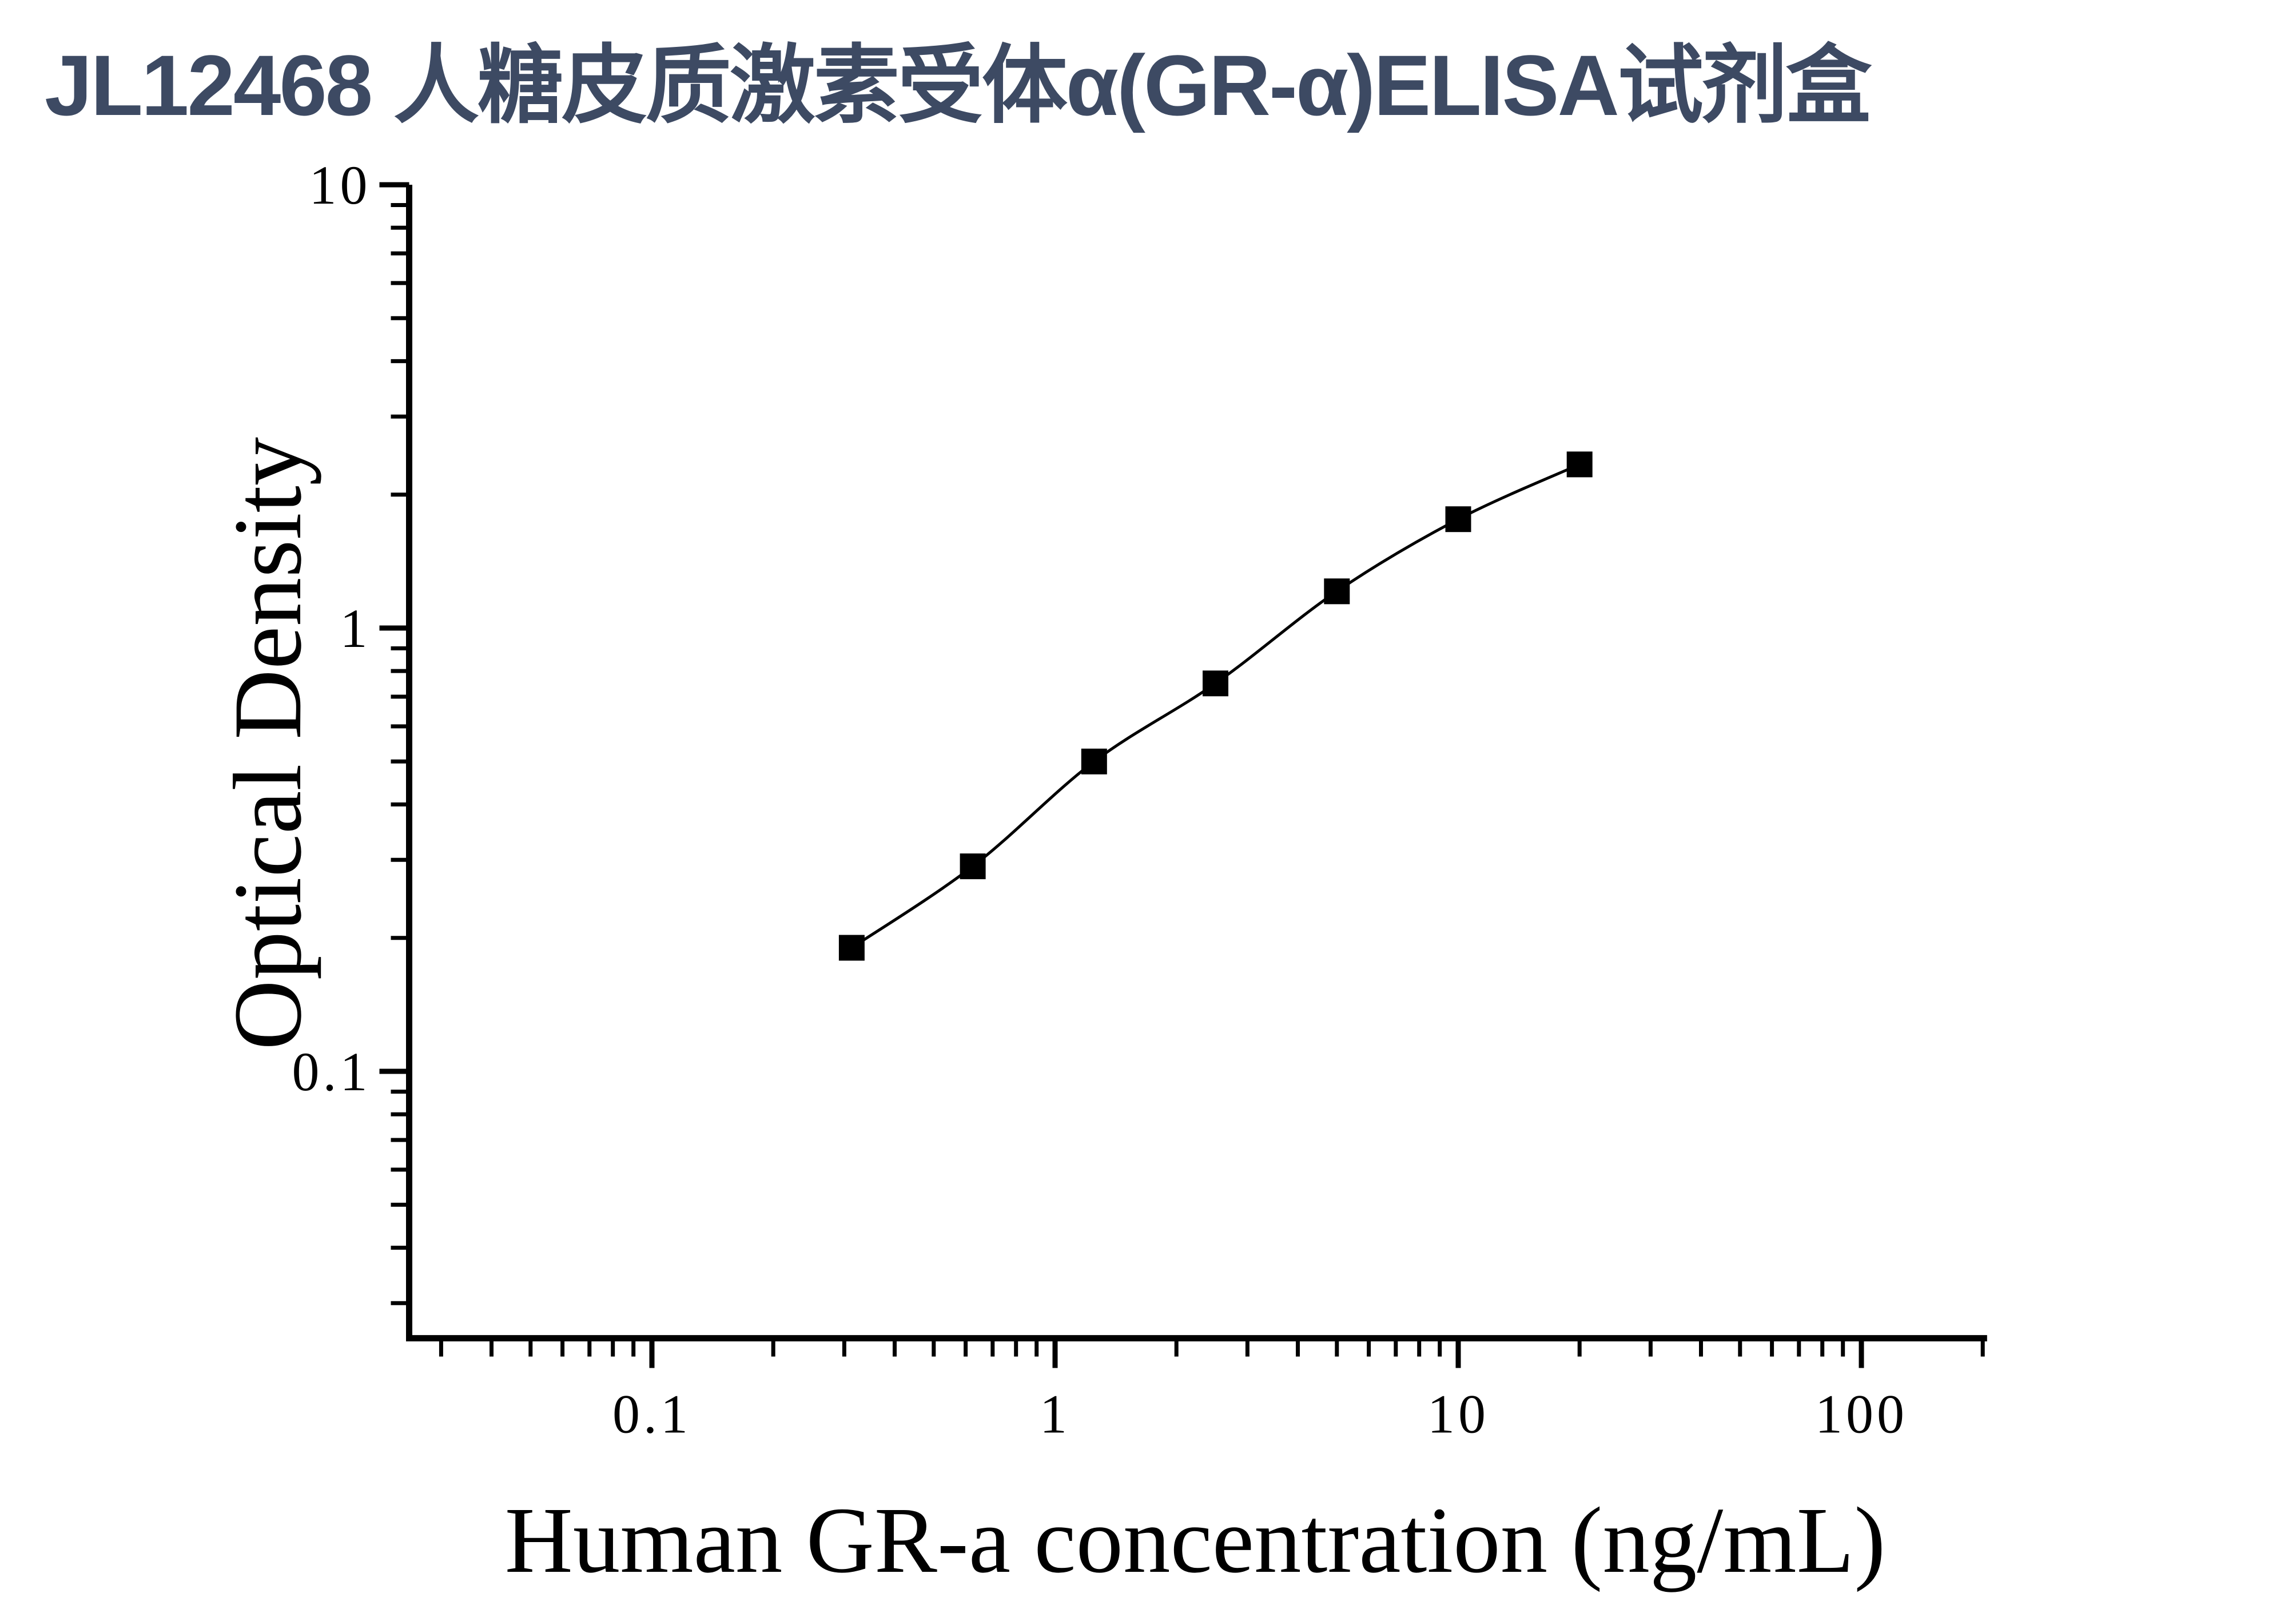 This screenshot has width=2296, height=1605. What do you see at coordinates (340, 185) in the screenshot?
I see `y-tick-label: 10` at bounding box center [340, 185].